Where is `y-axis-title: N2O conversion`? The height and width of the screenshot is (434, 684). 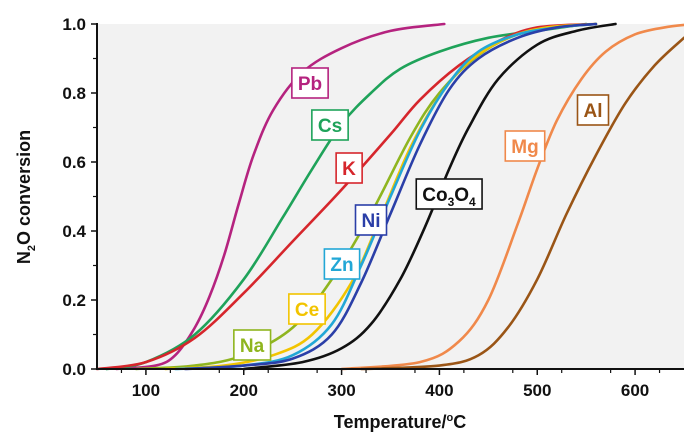 y-axis-title: N2O conversion is located at coordinates (26, 197).